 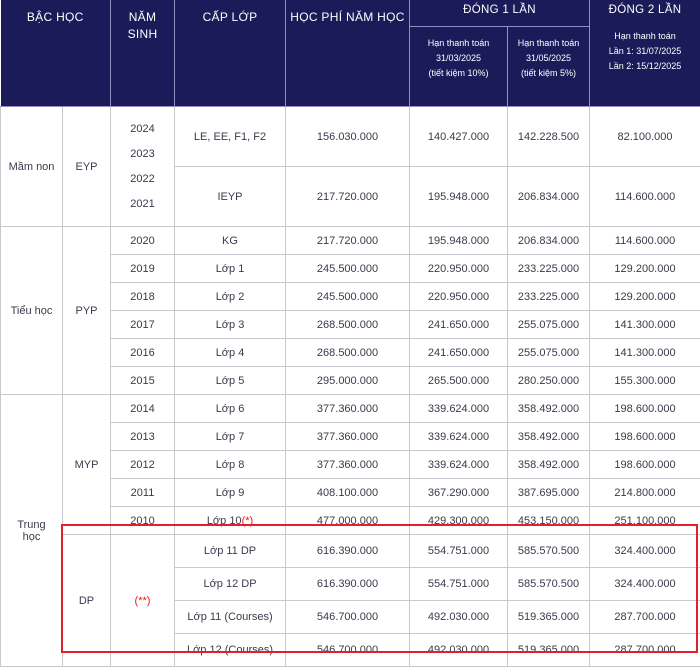 What do you see at coordinates (86, 166) in the screenshot?
I see `program-eyp: EYP` at bounding box center [86, 166].